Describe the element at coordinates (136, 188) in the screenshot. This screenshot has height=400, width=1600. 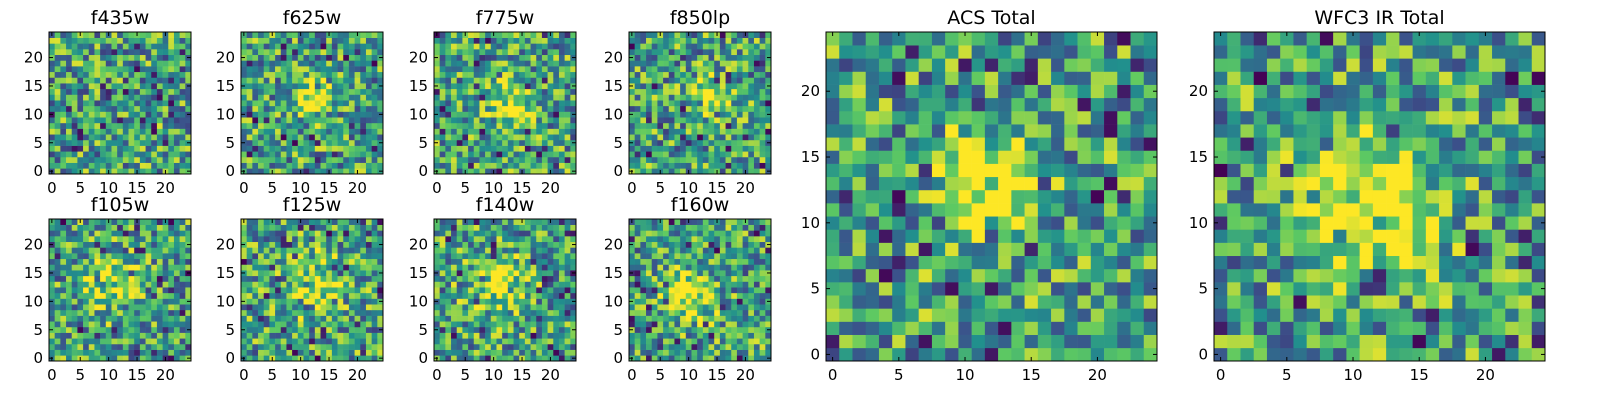
I see `x-tick-label: 15` at that location.